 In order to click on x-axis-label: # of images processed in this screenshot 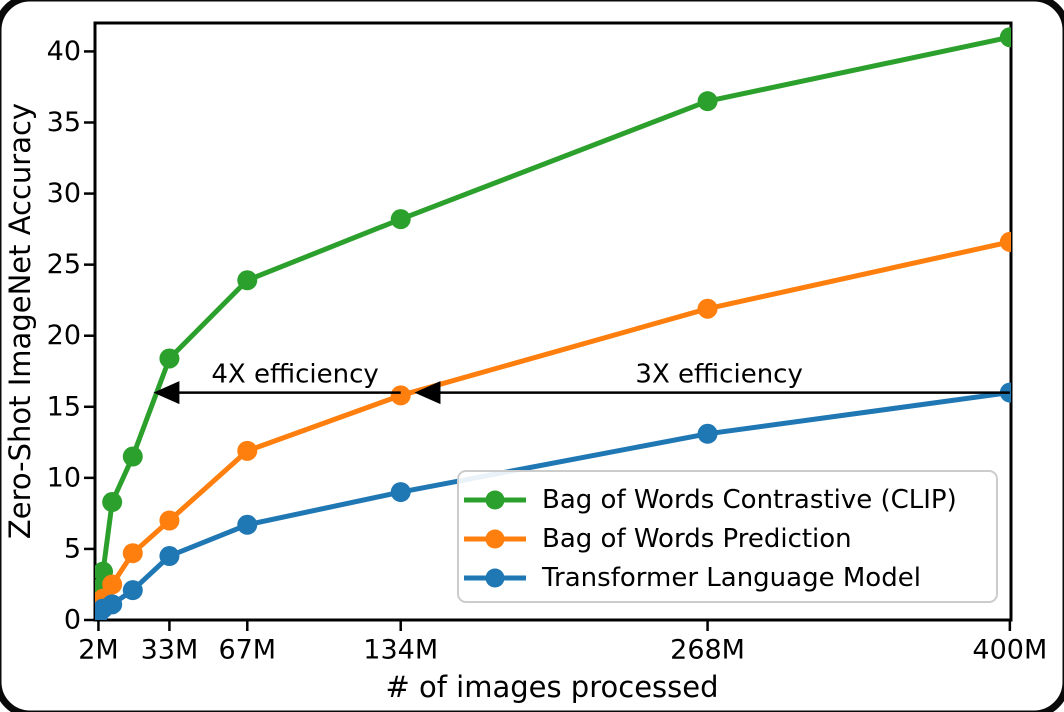, I will do `click(551, 687)`.